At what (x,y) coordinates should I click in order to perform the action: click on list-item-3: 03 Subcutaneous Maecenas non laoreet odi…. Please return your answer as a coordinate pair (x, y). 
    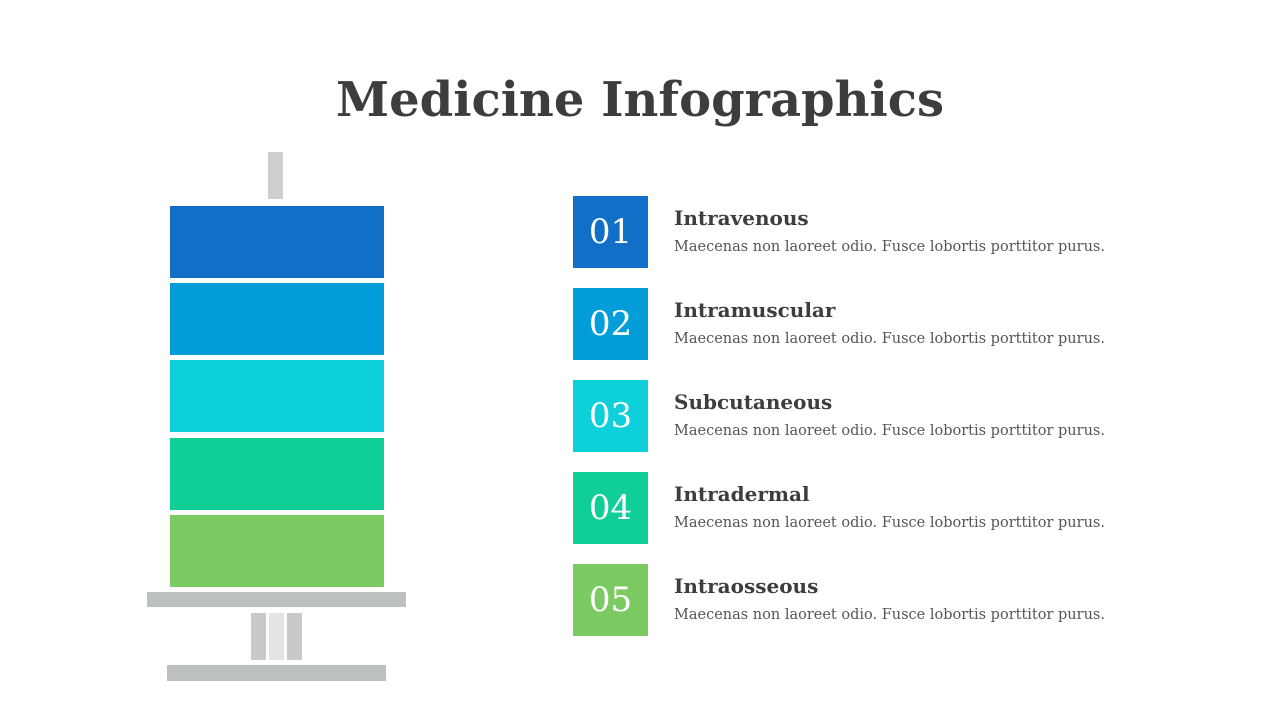
    Looking at the image, I should click on (883, 416).